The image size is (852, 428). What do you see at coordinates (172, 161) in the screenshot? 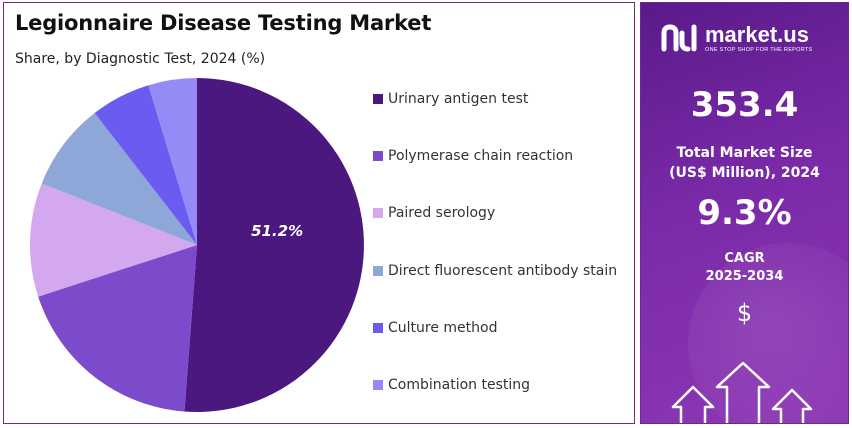
I see `pie-slice-combination-testing` at bounding box center [172, 161].